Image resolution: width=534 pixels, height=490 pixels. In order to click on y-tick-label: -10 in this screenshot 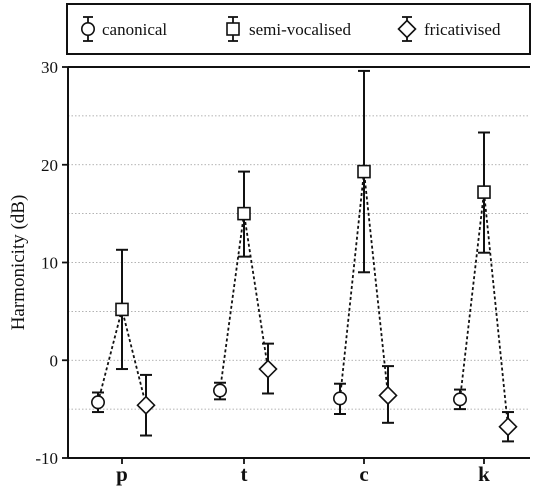, I will do `click(46, 458)`.